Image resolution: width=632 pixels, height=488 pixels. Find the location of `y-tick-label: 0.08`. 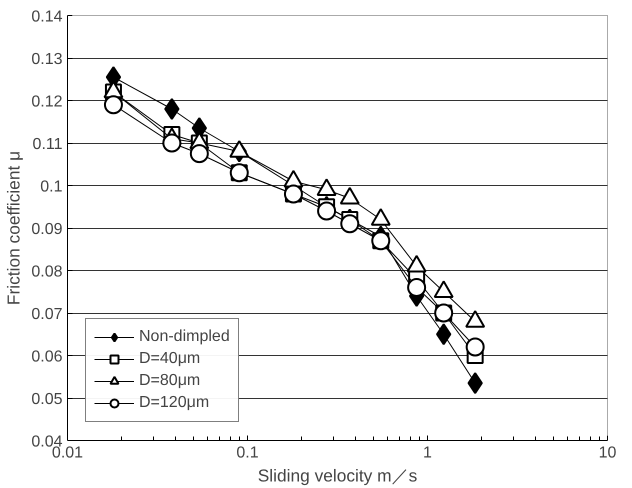

y-tick-label: 0.08 is located at coordinates (47, 272).